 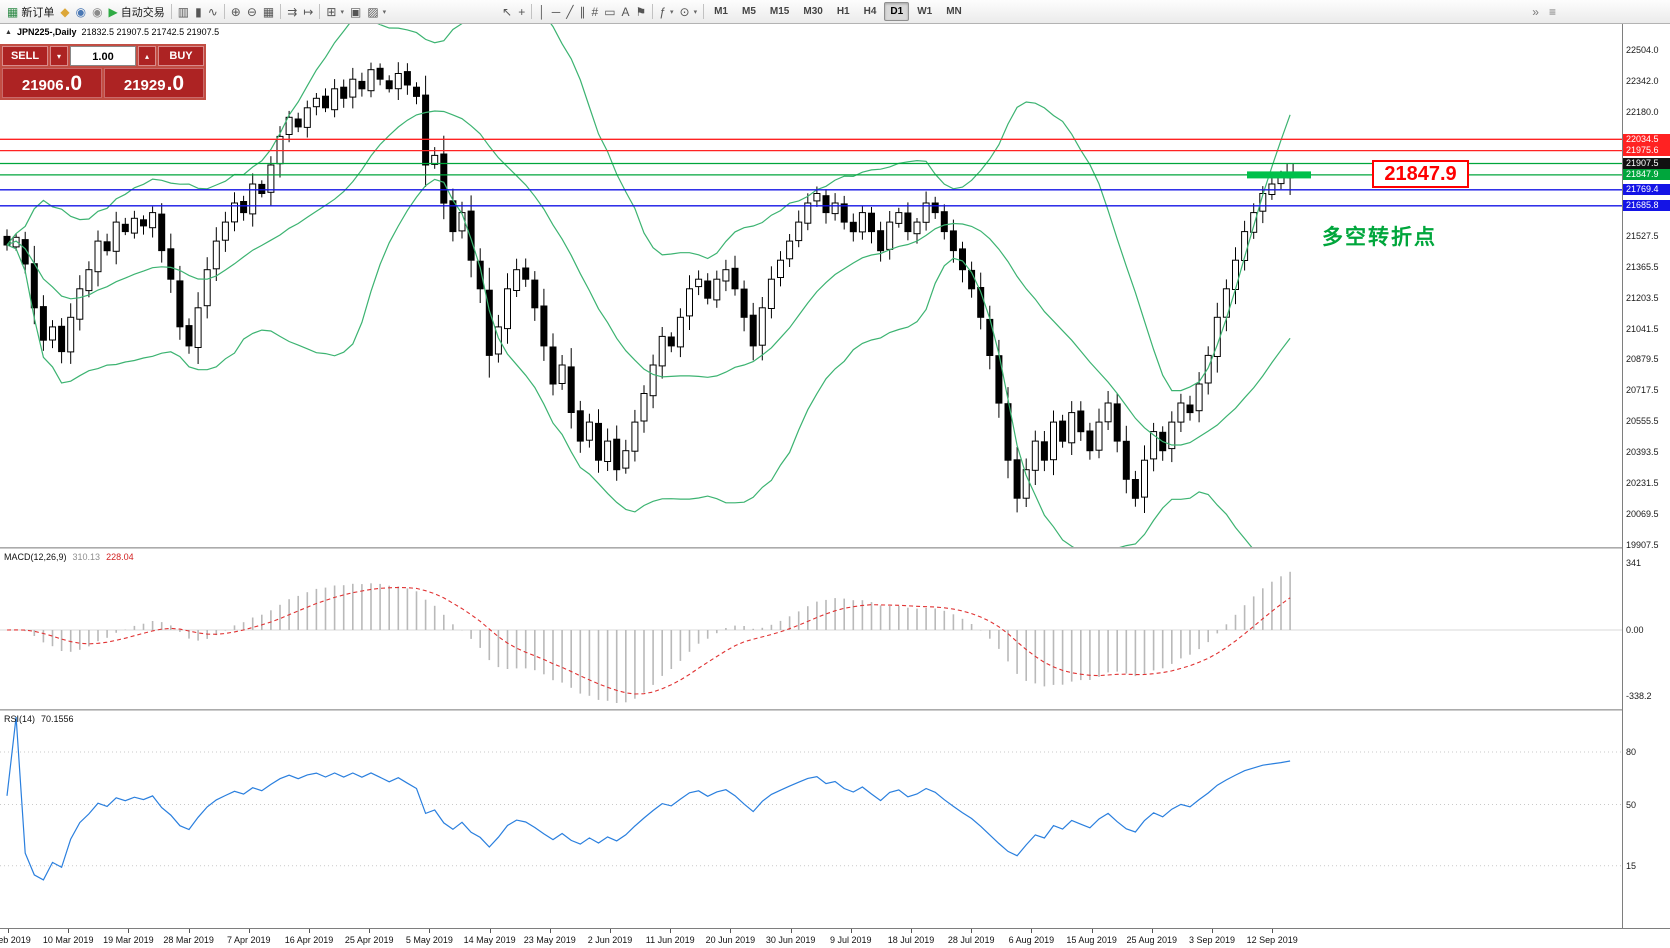 What do you see at coordinates (870, 11) in the screenshot?
I see `timeframe-h4-button: H4` at bounding box center [870, 11].